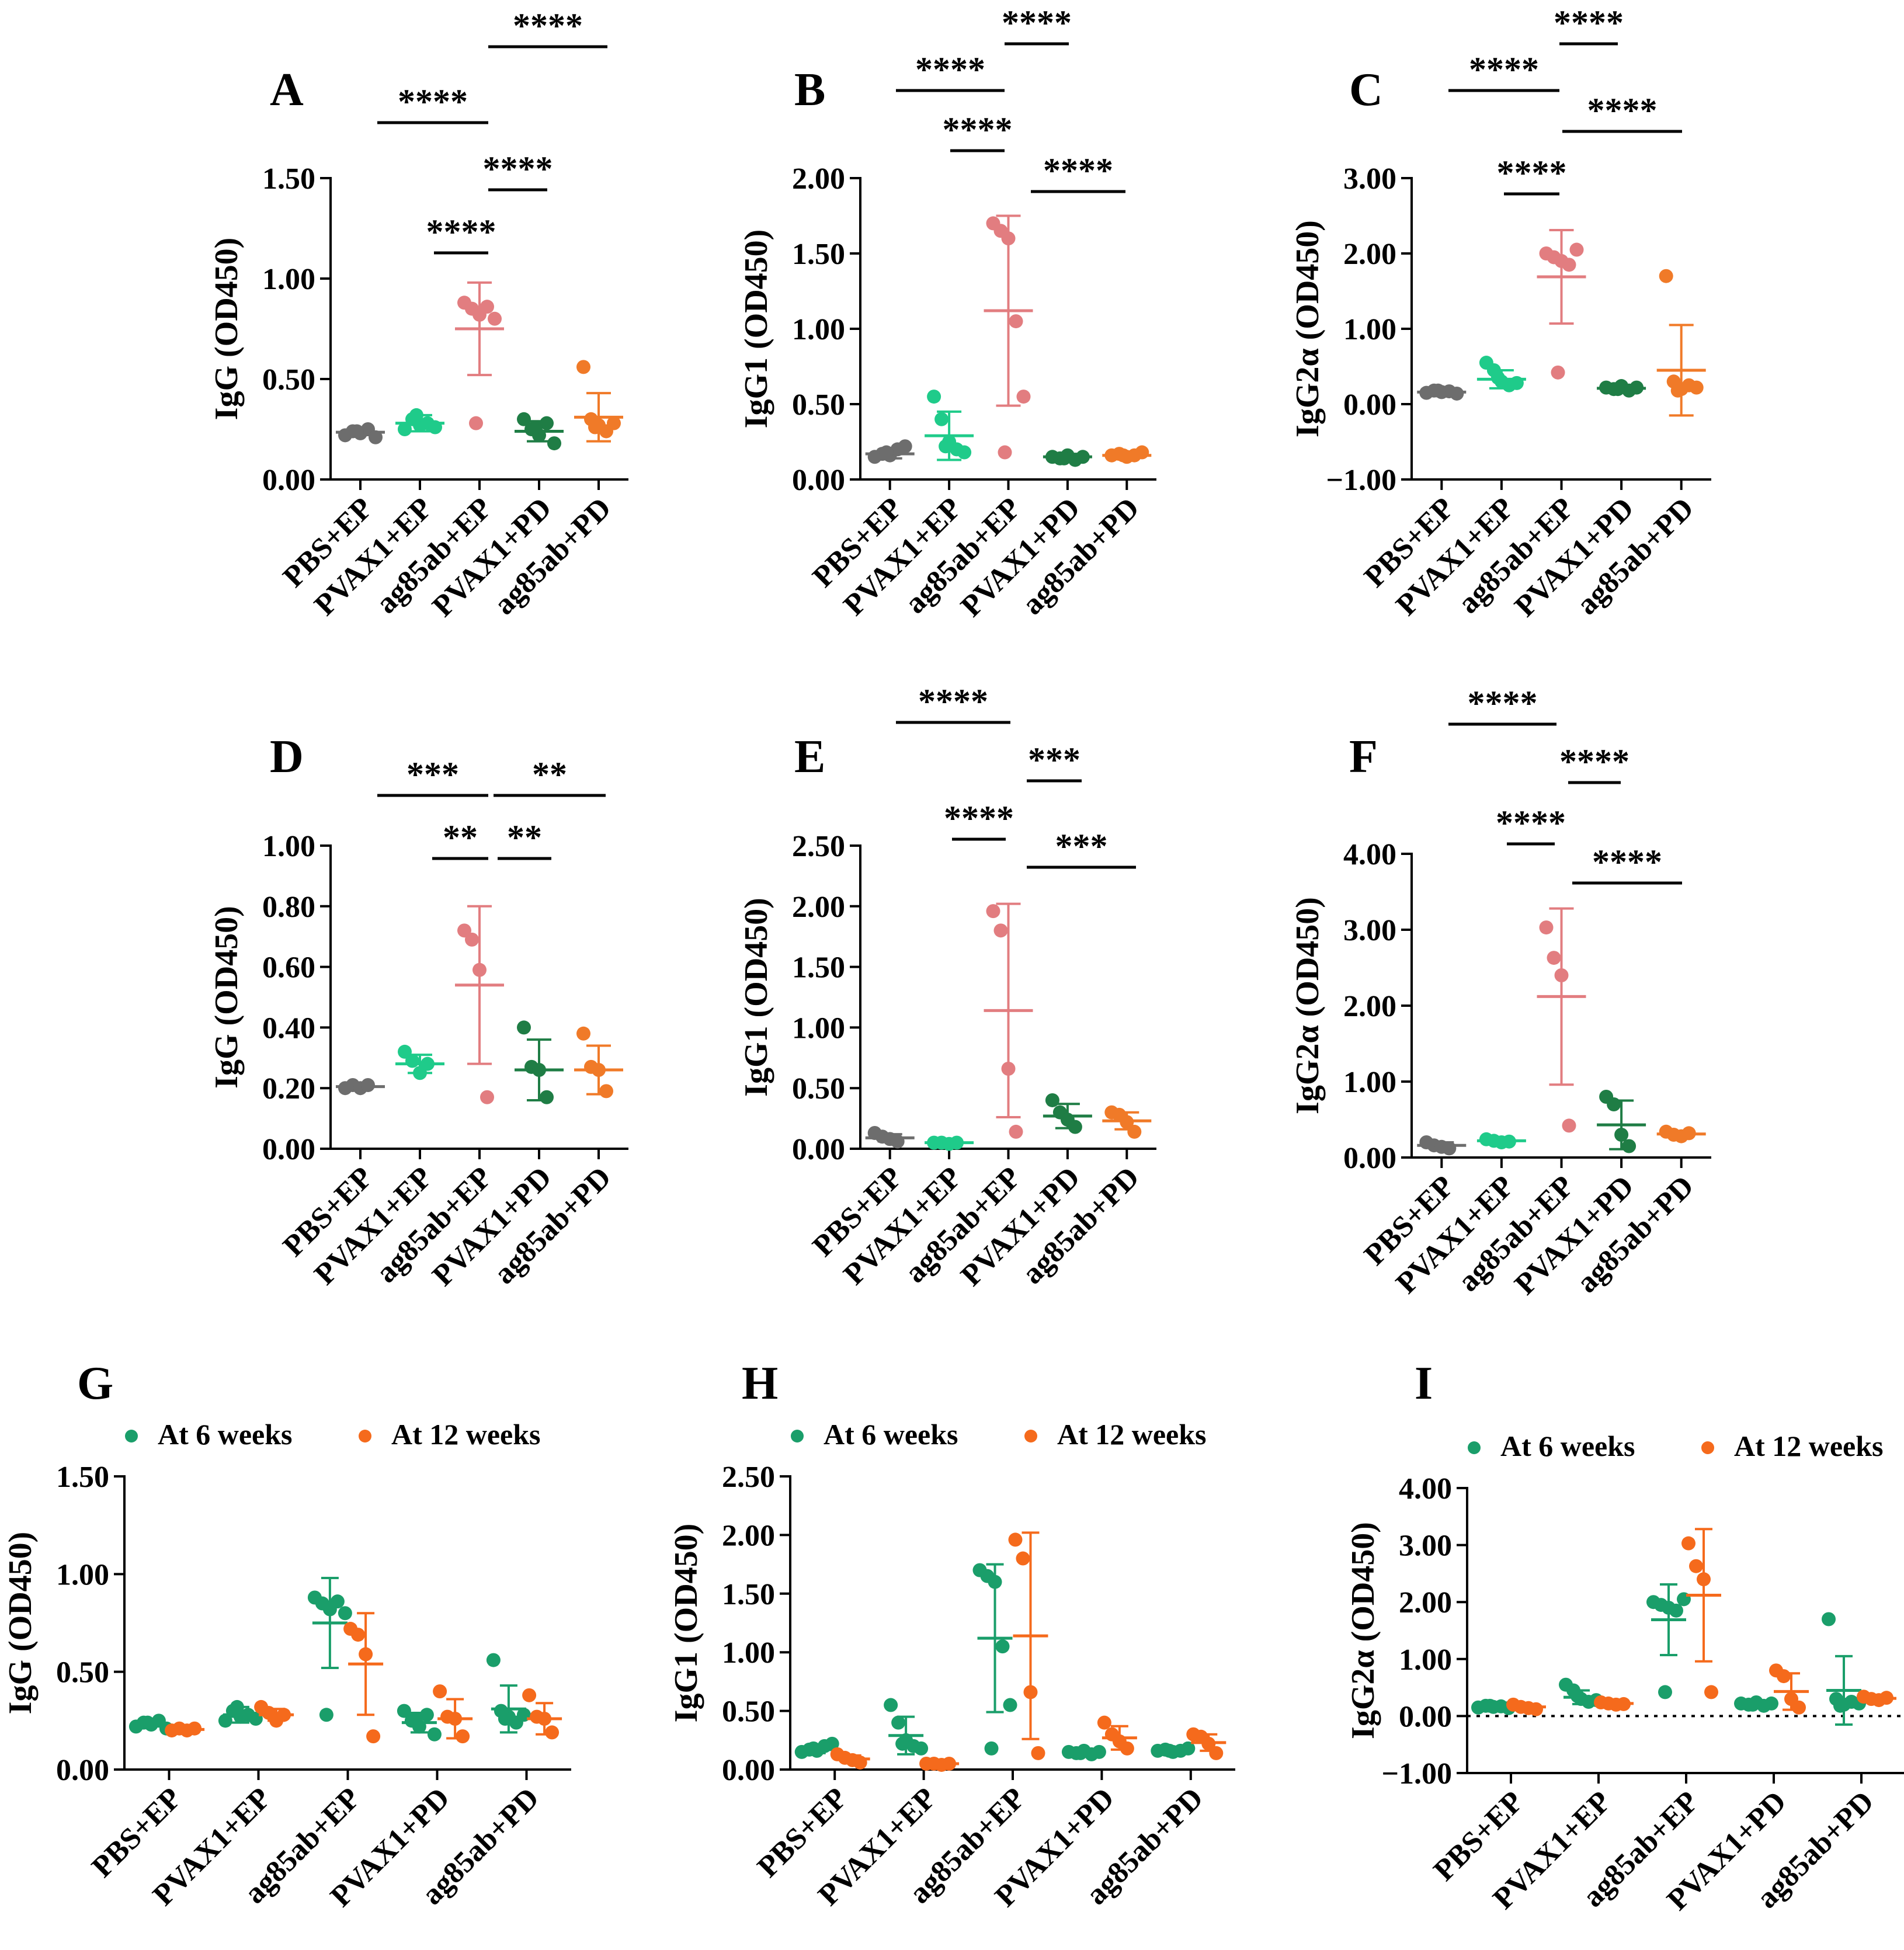  What do you see at coordinates (288, 1089) in the screenshot?
I see `y-tick-label: 0.20` at bounding box center [288, 1089].